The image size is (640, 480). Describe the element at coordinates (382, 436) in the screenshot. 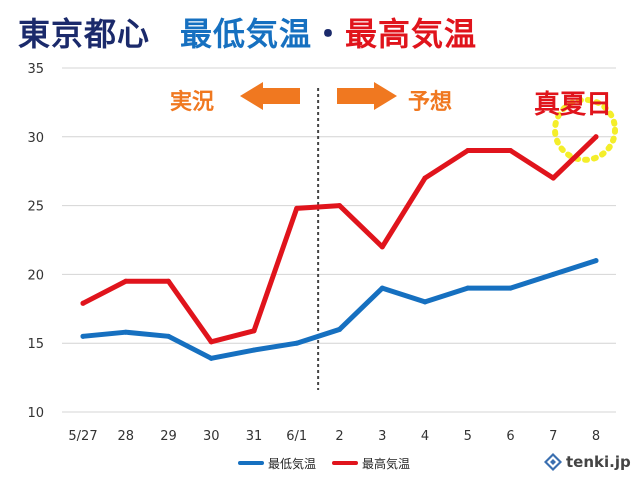

I see `x-tick-label: 3` at that location.